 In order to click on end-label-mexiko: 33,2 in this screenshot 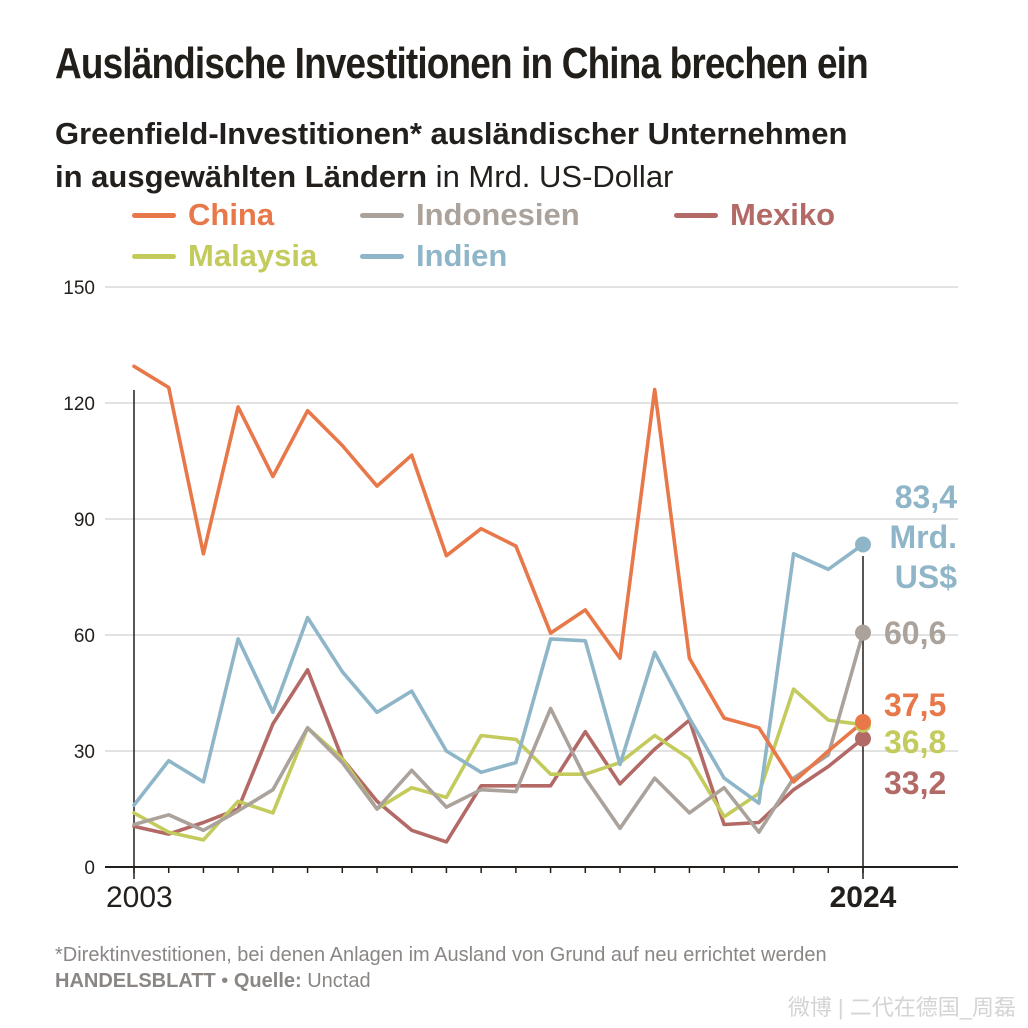, I will do `click(915, 783)`.